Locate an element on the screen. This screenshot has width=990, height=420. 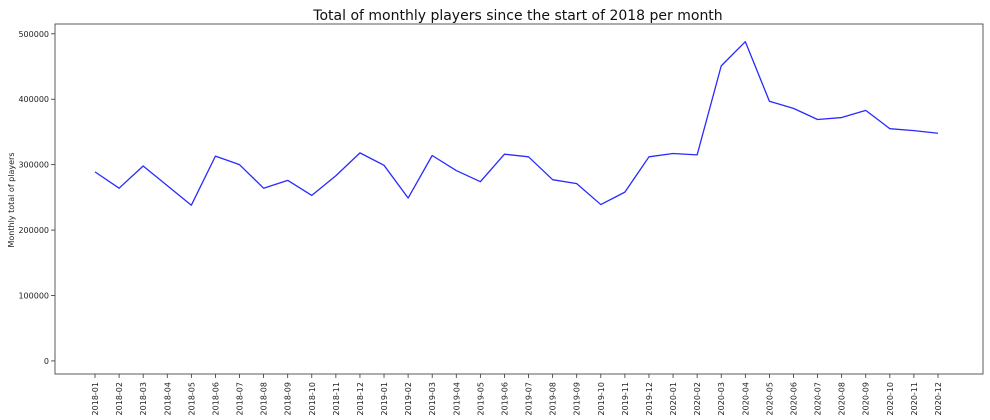
x-tick-label: 2018-11 is located at coordinates (336, 398).